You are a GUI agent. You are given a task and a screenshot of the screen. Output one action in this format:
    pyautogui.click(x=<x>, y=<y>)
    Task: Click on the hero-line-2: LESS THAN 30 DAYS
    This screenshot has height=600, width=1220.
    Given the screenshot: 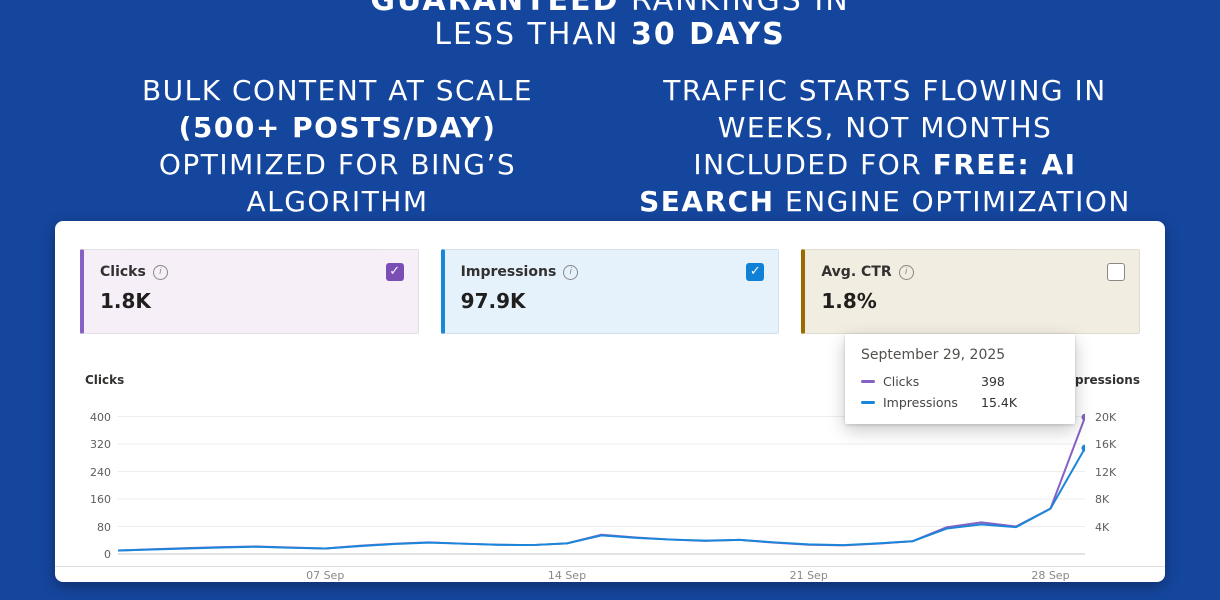 What is the action you would take?
    pyautogui.click(x=610, y=35)
    